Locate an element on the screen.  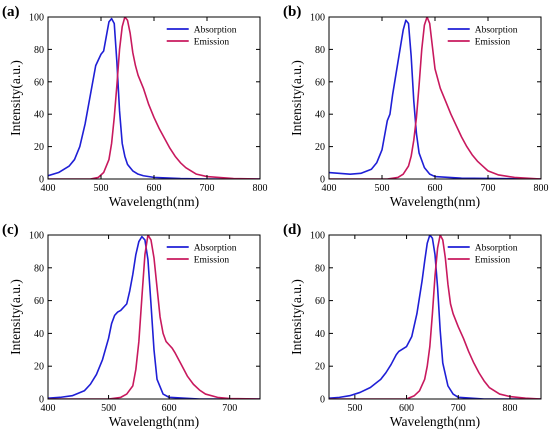
panel-label: (b) is located at coordinates (292, 12).